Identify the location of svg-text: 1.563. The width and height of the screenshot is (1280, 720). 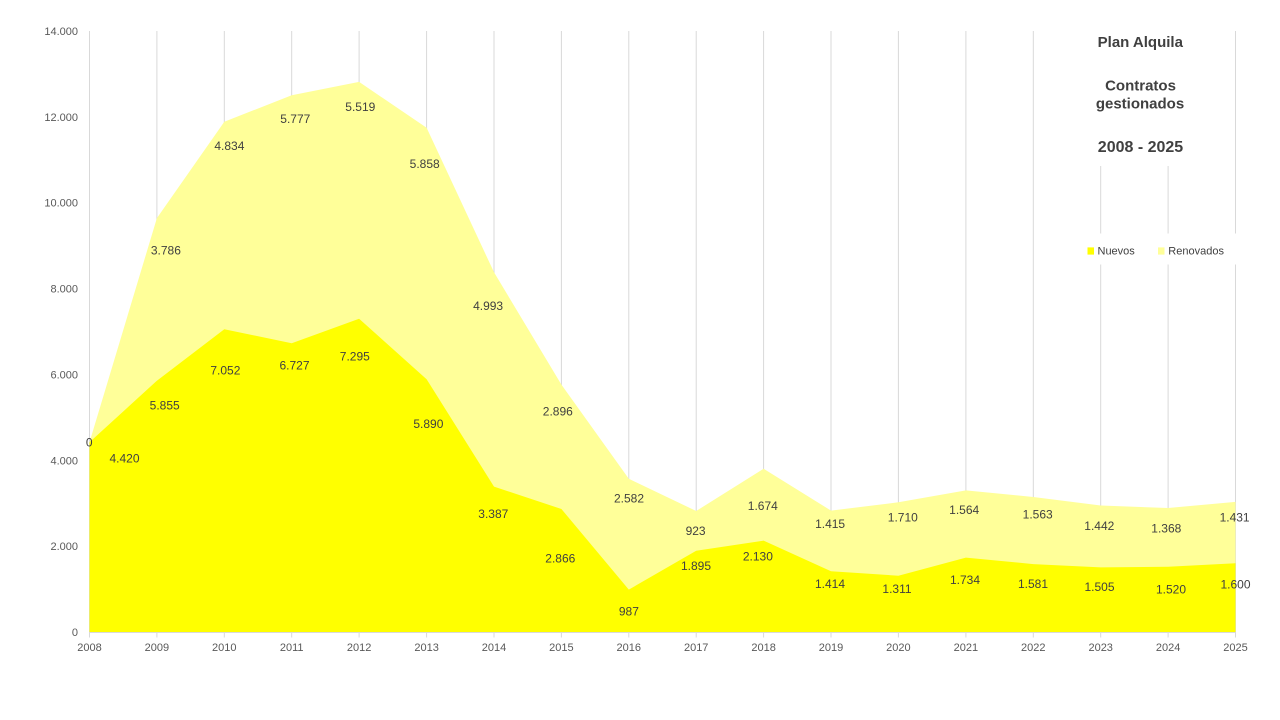
(1038, 514).